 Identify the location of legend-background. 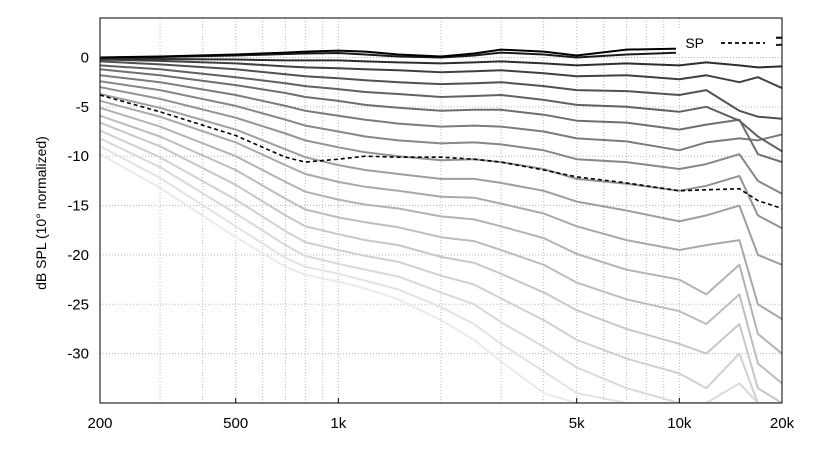
(726, 42).